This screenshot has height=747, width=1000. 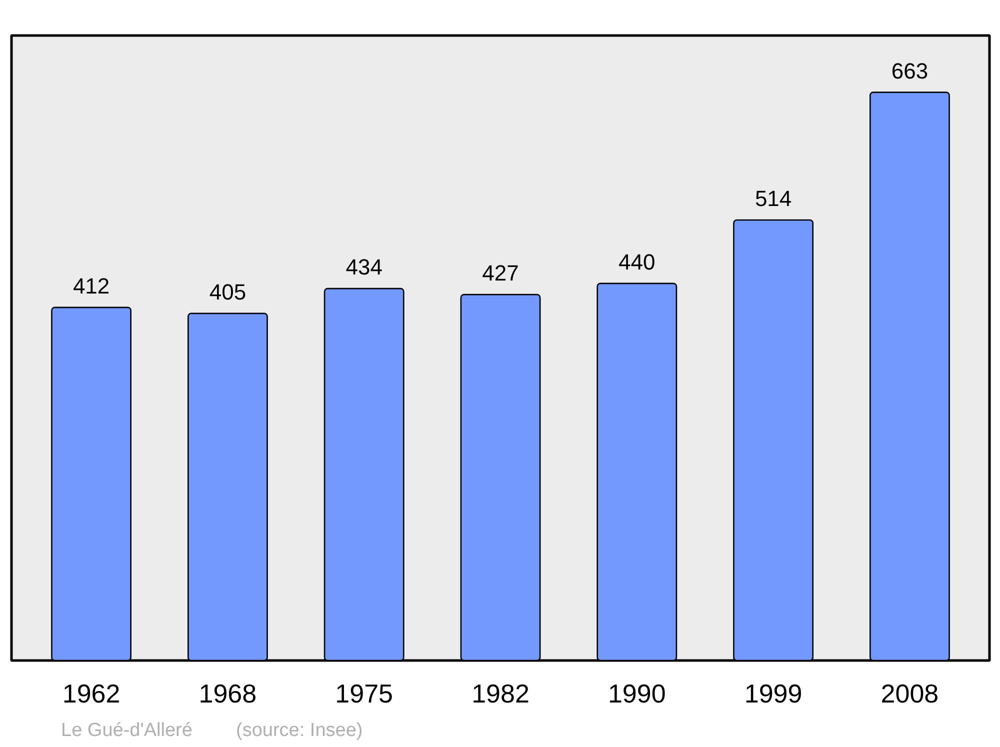 I want to click on x-tick-label: 2008, so click(x=909, y=693).